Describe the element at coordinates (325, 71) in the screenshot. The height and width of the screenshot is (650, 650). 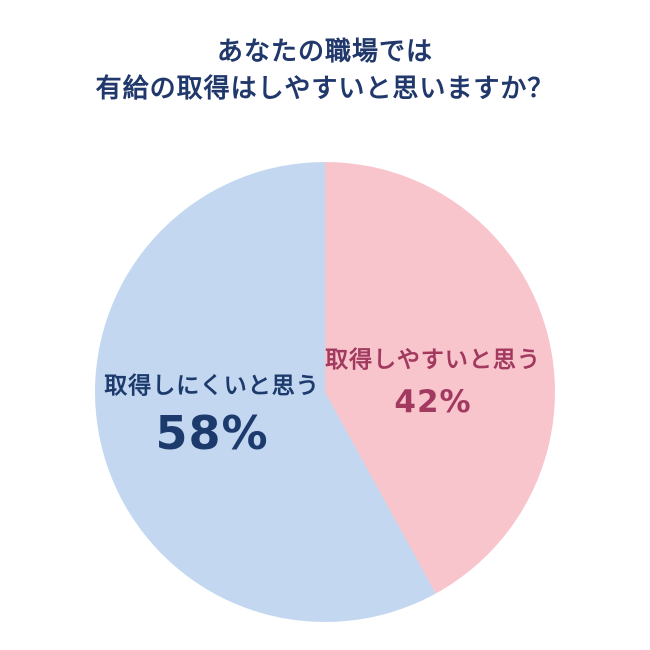
I see `chart-title: あなたの職場では 有給の取得はしやすいと思いますか？` at that location.